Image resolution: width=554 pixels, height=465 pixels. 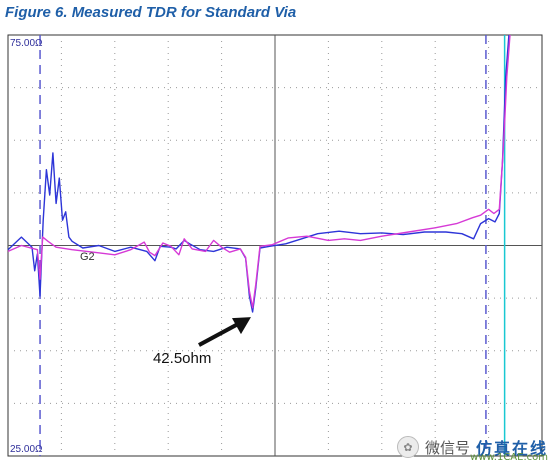 I want to click on watermark-brand: 仿真在线, so click(x=511, y=448).